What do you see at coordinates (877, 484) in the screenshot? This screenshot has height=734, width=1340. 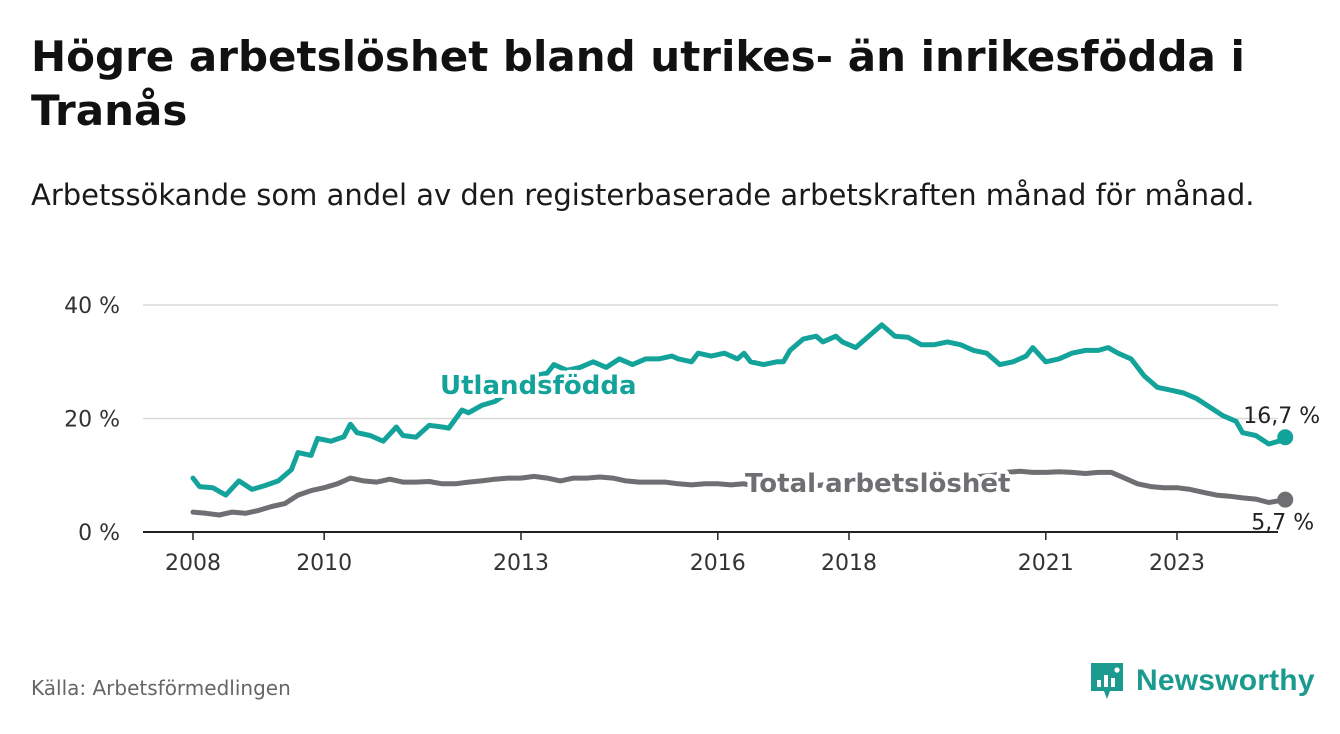 I see `series-label-total-arbetsloshet: Total arbetslöshet` at bounding box center [877, 484].